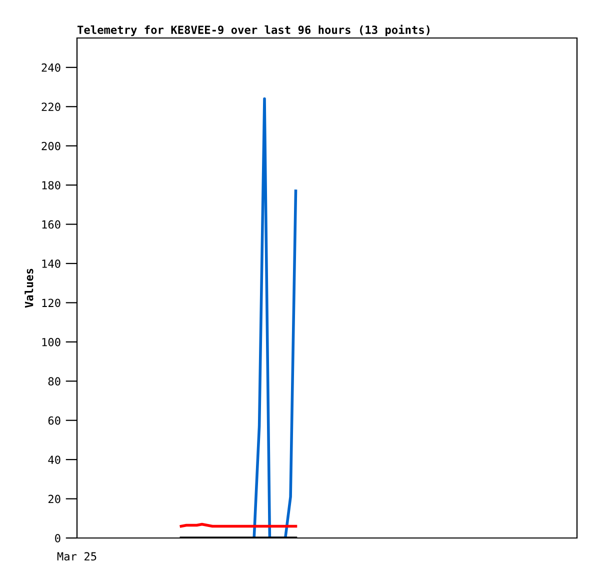 This screenshot has height=579, width=597. What do you see at coordinates (51, 107) in the screenshot?
I see `y-tick-label: 220` at bounding box center [51, 107].